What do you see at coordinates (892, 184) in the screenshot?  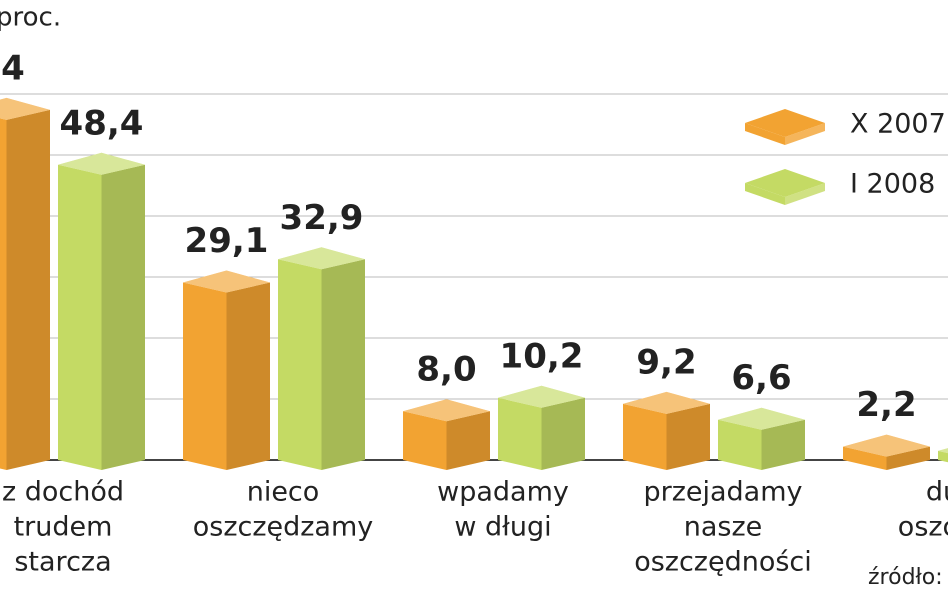 I see `legend-label: I 2008` at bounding box center [892, 184].